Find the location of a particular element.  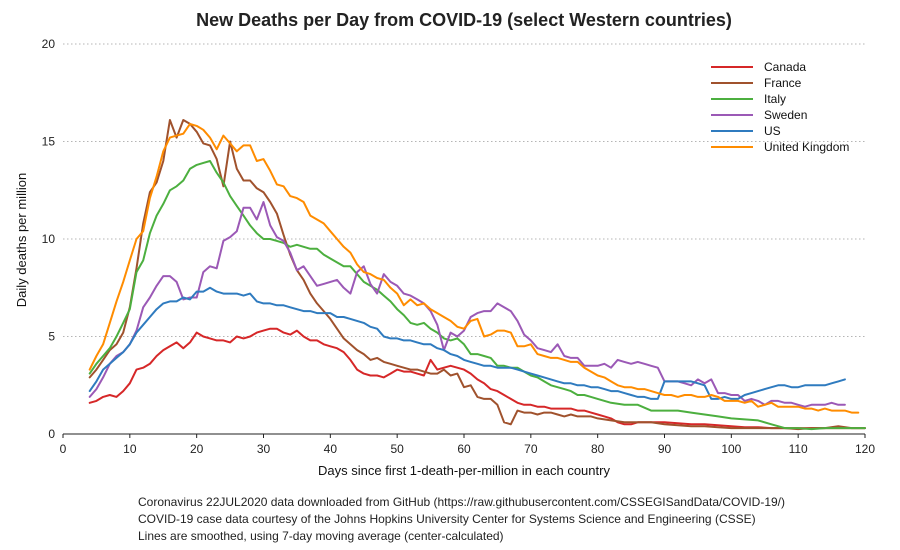

legend: Canada France Italy Sweden US United Kingdom is located at coordinates (780, 107).